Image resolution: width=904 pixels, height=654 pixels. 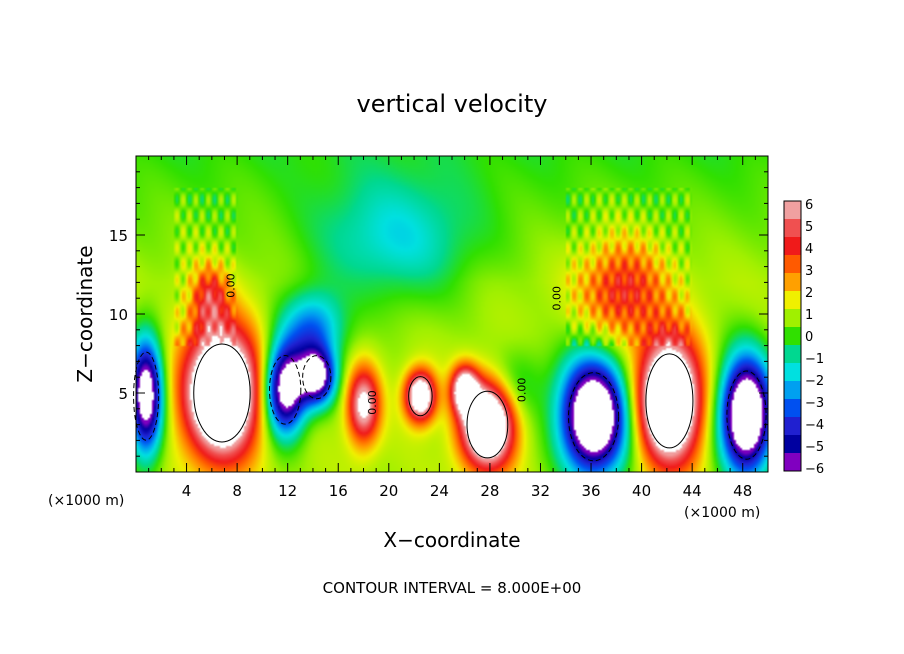 I want to click on x-tick-label: 8, so click(x=237, y=491).